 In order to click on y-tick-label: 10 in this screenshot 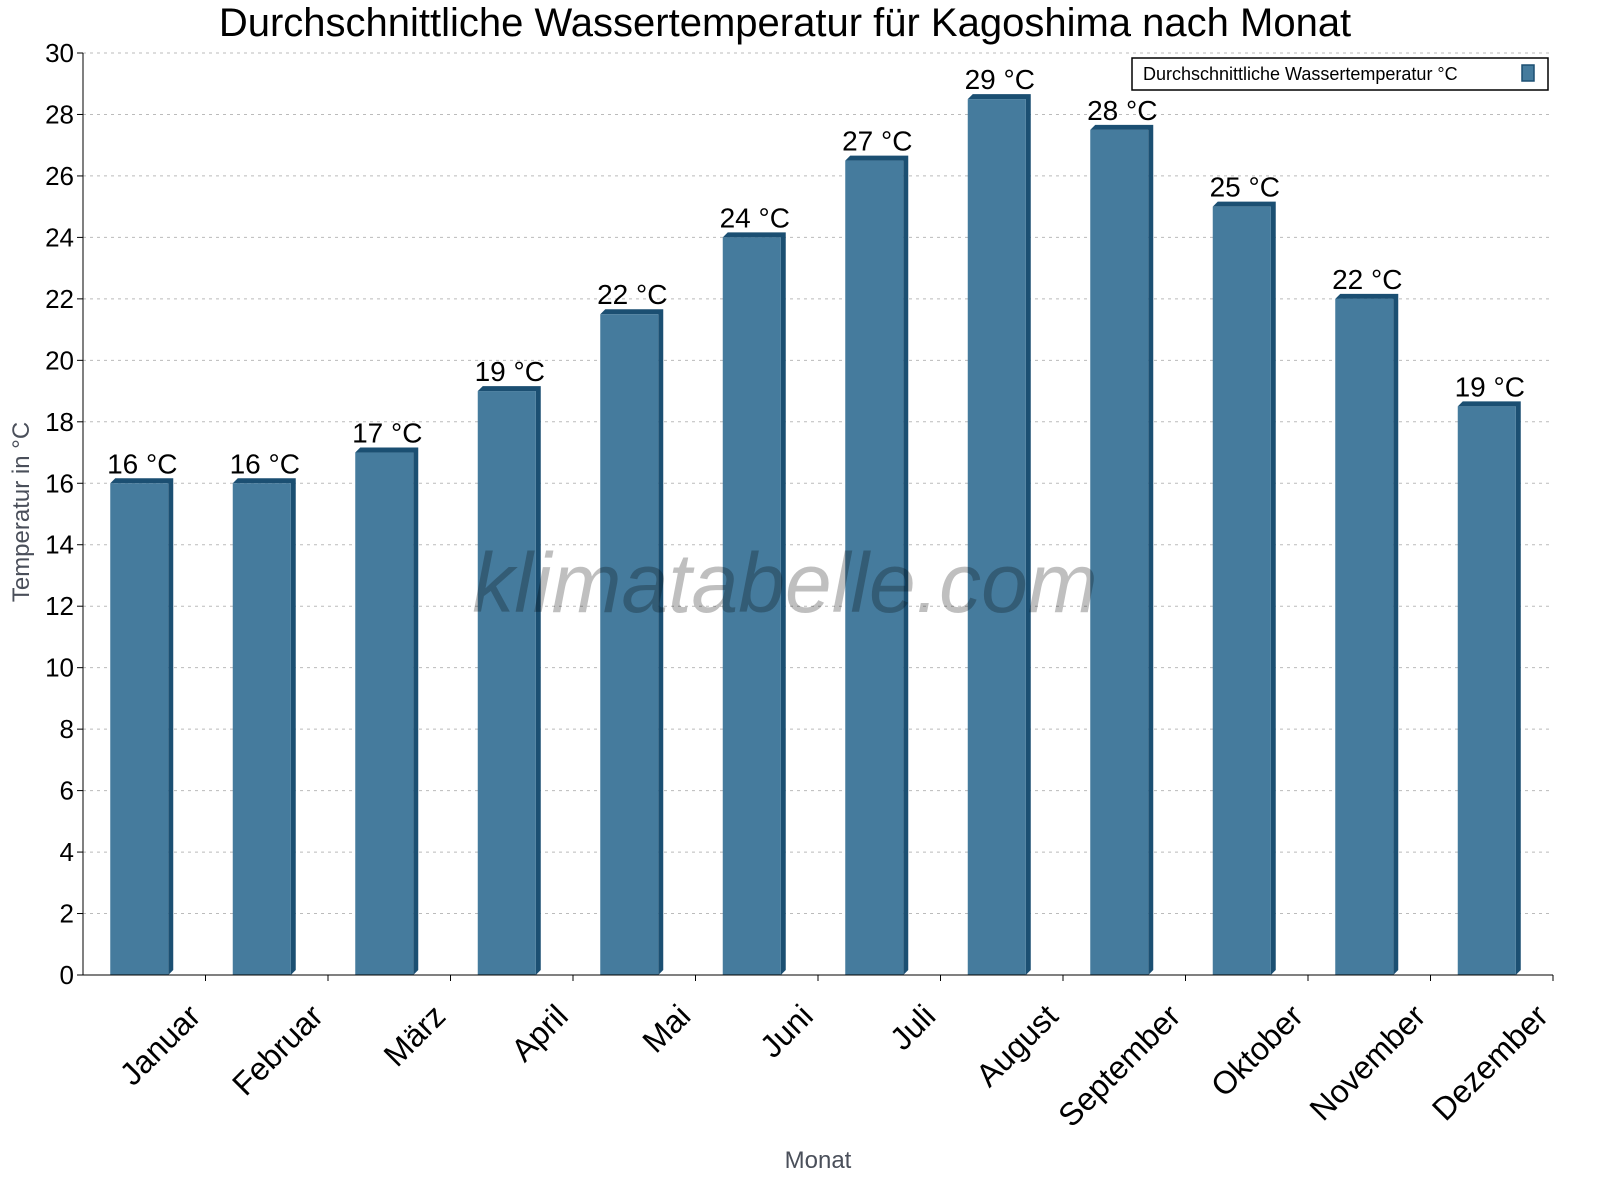, I will do `click(59, 668)`.